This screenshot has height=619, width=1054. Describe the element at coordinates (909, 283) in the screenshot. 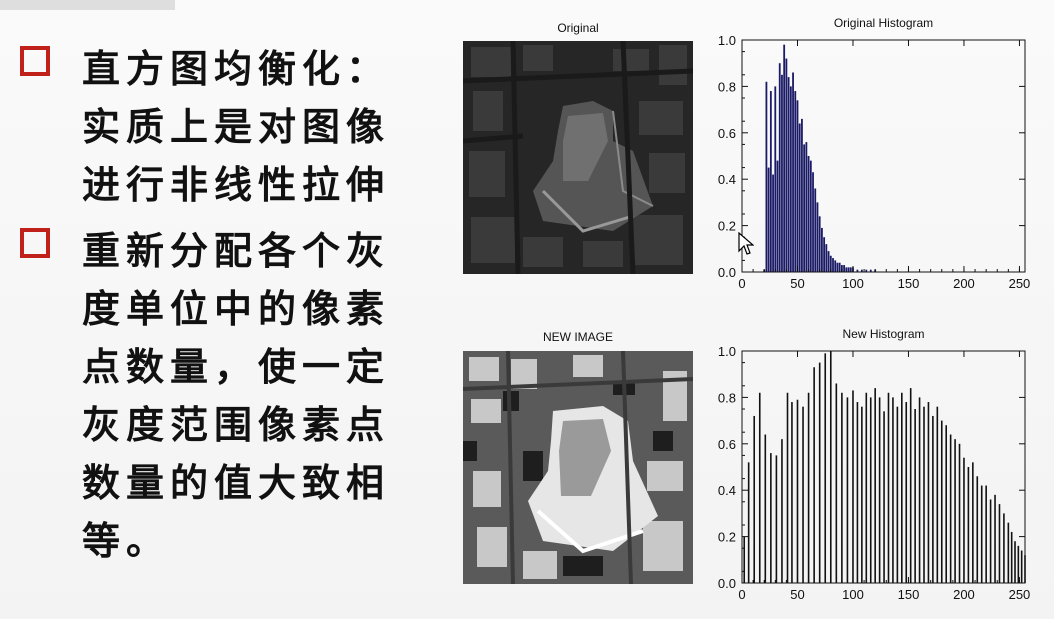

I see `x-tick-label: 150` at that location.